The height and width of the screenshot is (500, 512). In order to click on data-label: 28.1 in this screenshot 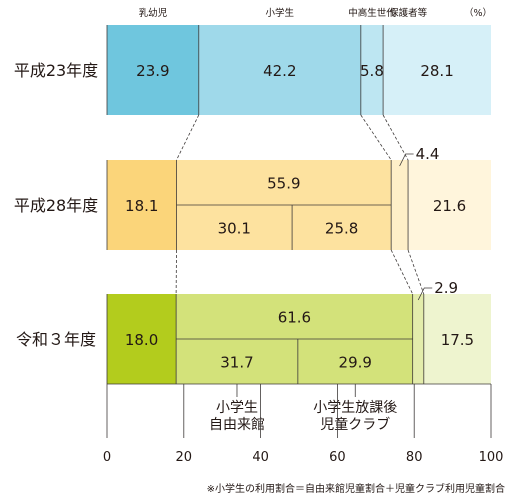, I will do `click(436, 71)`.